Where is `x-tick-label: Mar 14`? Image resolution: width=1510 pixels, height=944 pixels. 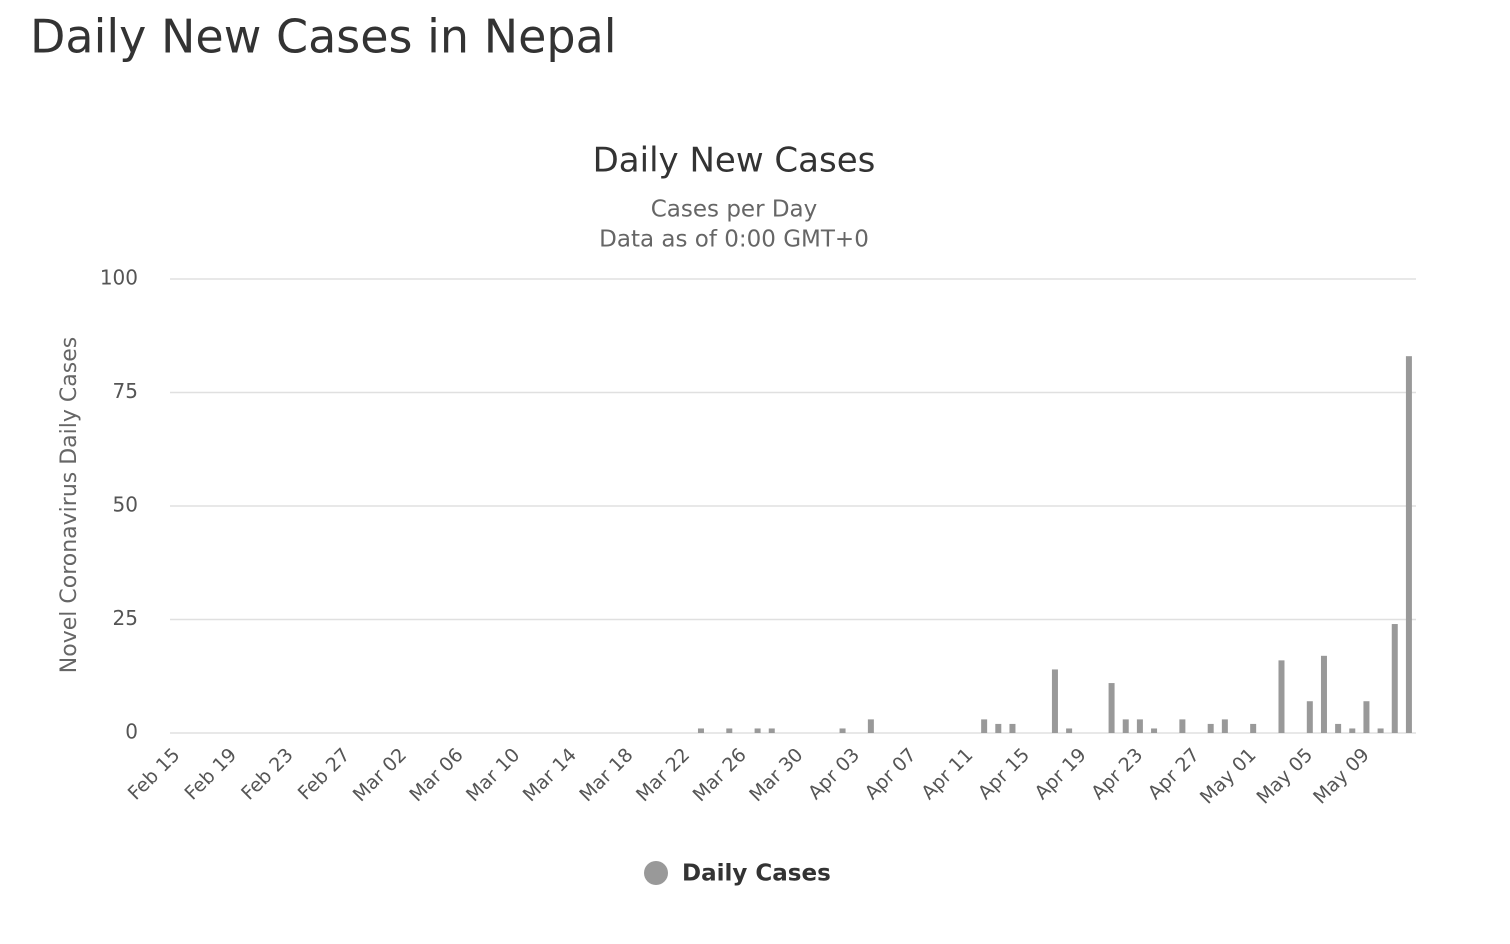
x-tick-label: Mar 14 is located at coordinates (550, 775).